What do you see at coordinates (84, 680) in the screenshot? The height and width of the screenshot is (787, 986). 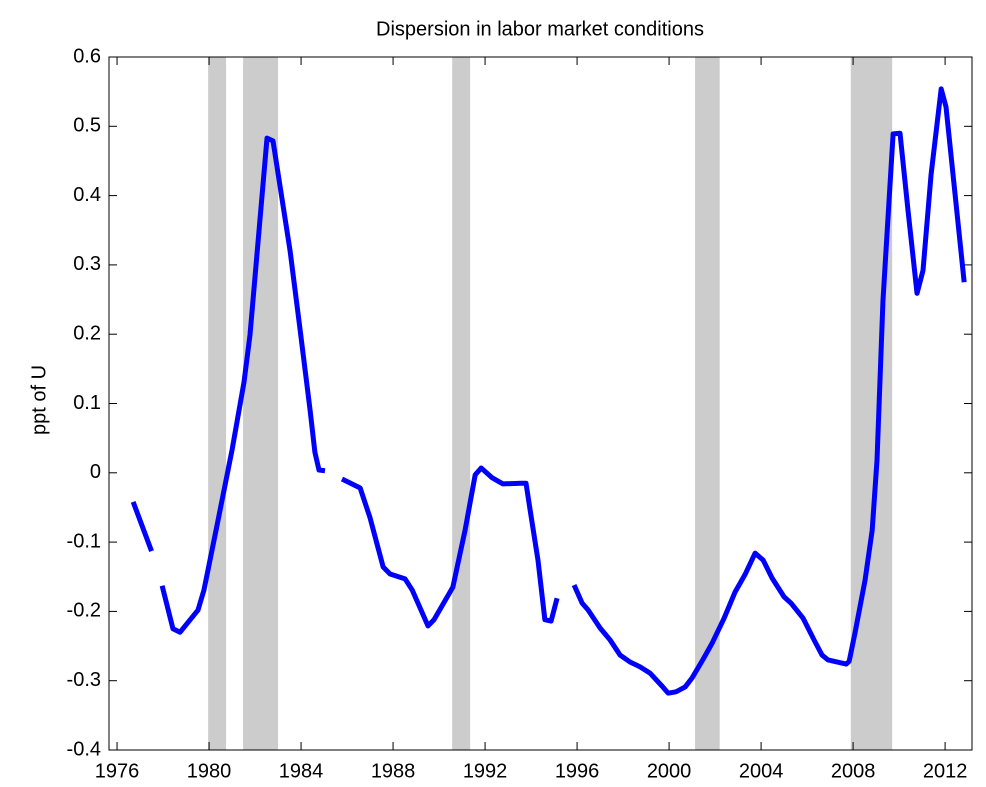 I see `y-tick-label: -0.3` at bounding box center [84, 680].